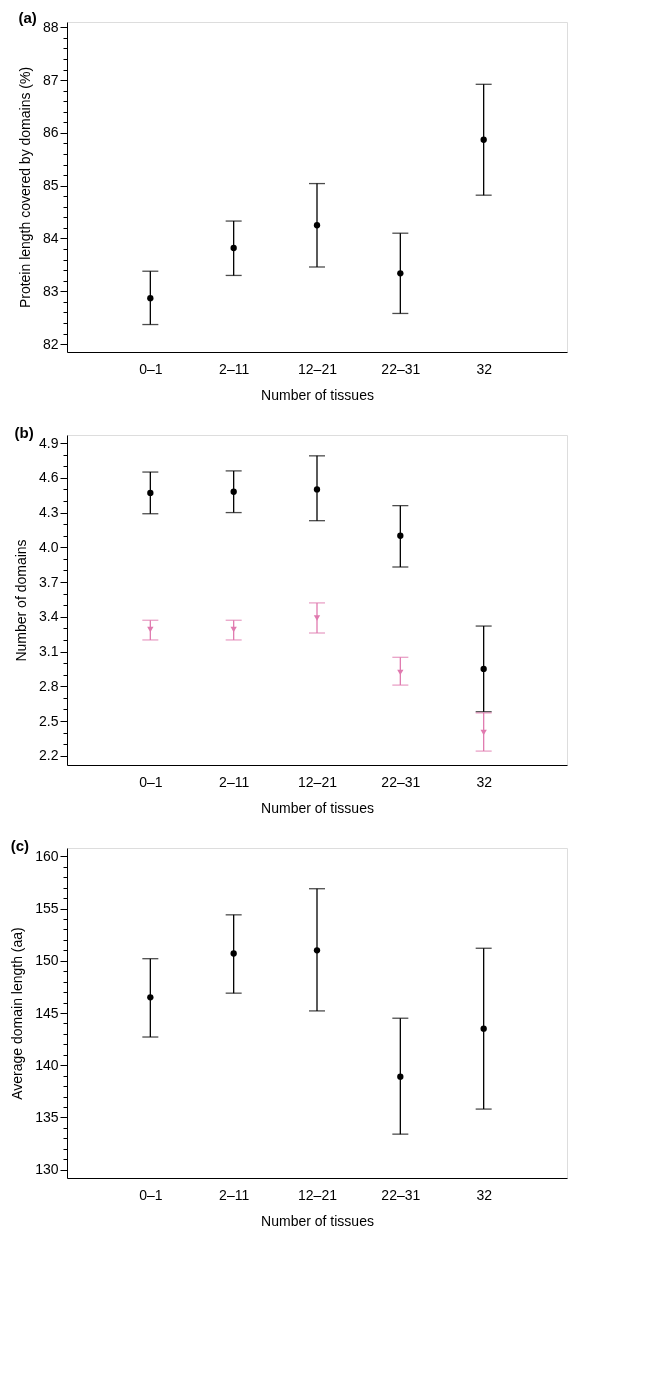 The height and width of the screenshot is (1391, 668). Describe the element at coordinates (17, 1013) in the screenshot. I see `y-axis-title: Average domain length (aa)` at that location.